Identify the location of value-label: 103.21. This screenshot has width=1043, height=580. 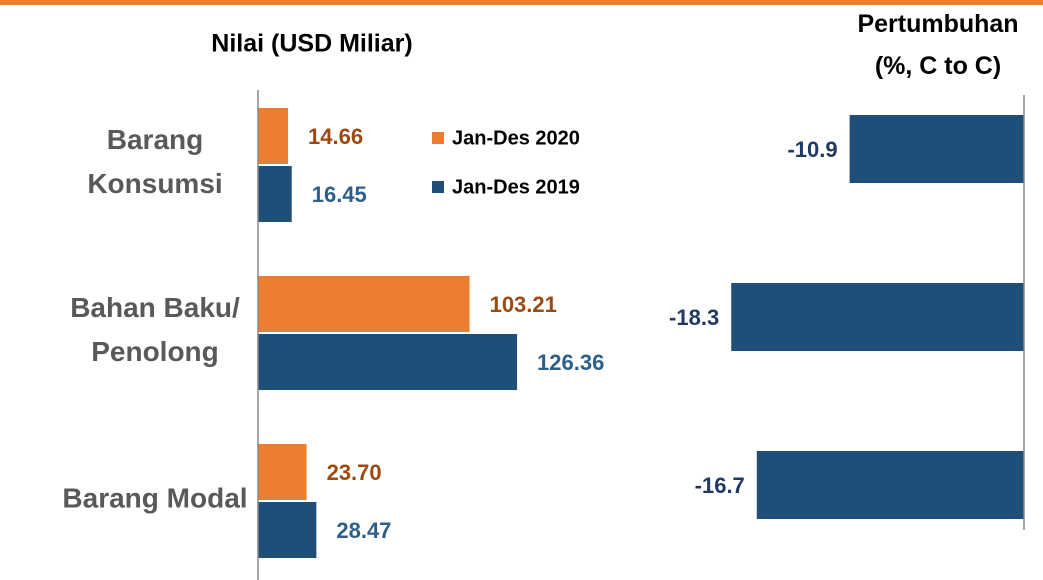
(523, 304).